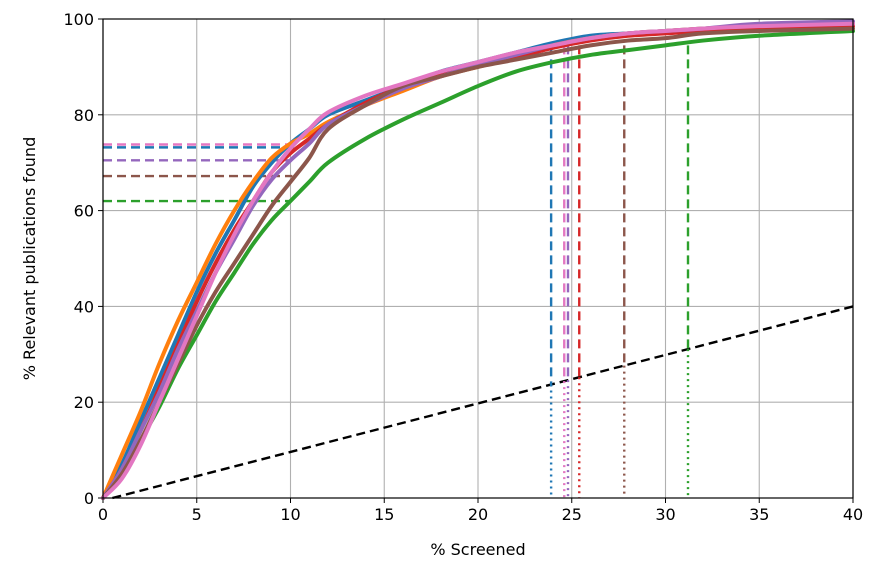 The height and width of the screenshot is (581, 874). I want to click on x-tick-label: 20, so click(478, 514).